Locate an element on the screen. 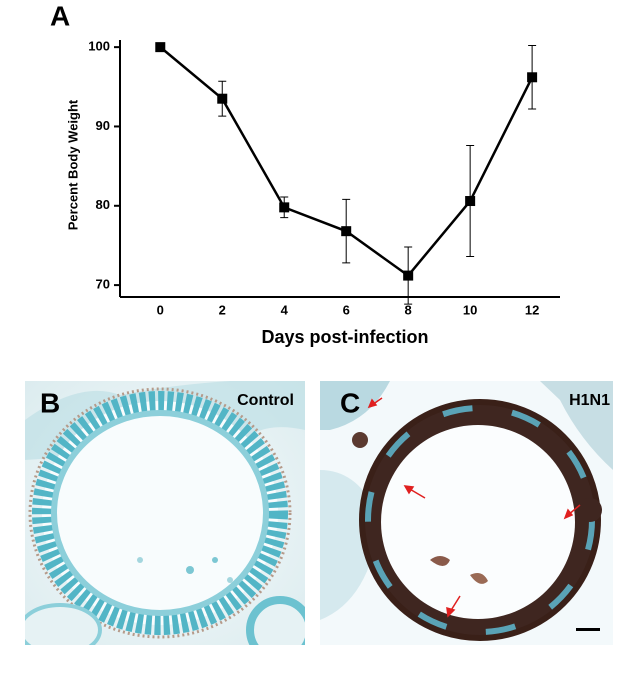 This screenshot has height=693, width=625. x-tick-label: 0 is located at coordinates (160, 309).